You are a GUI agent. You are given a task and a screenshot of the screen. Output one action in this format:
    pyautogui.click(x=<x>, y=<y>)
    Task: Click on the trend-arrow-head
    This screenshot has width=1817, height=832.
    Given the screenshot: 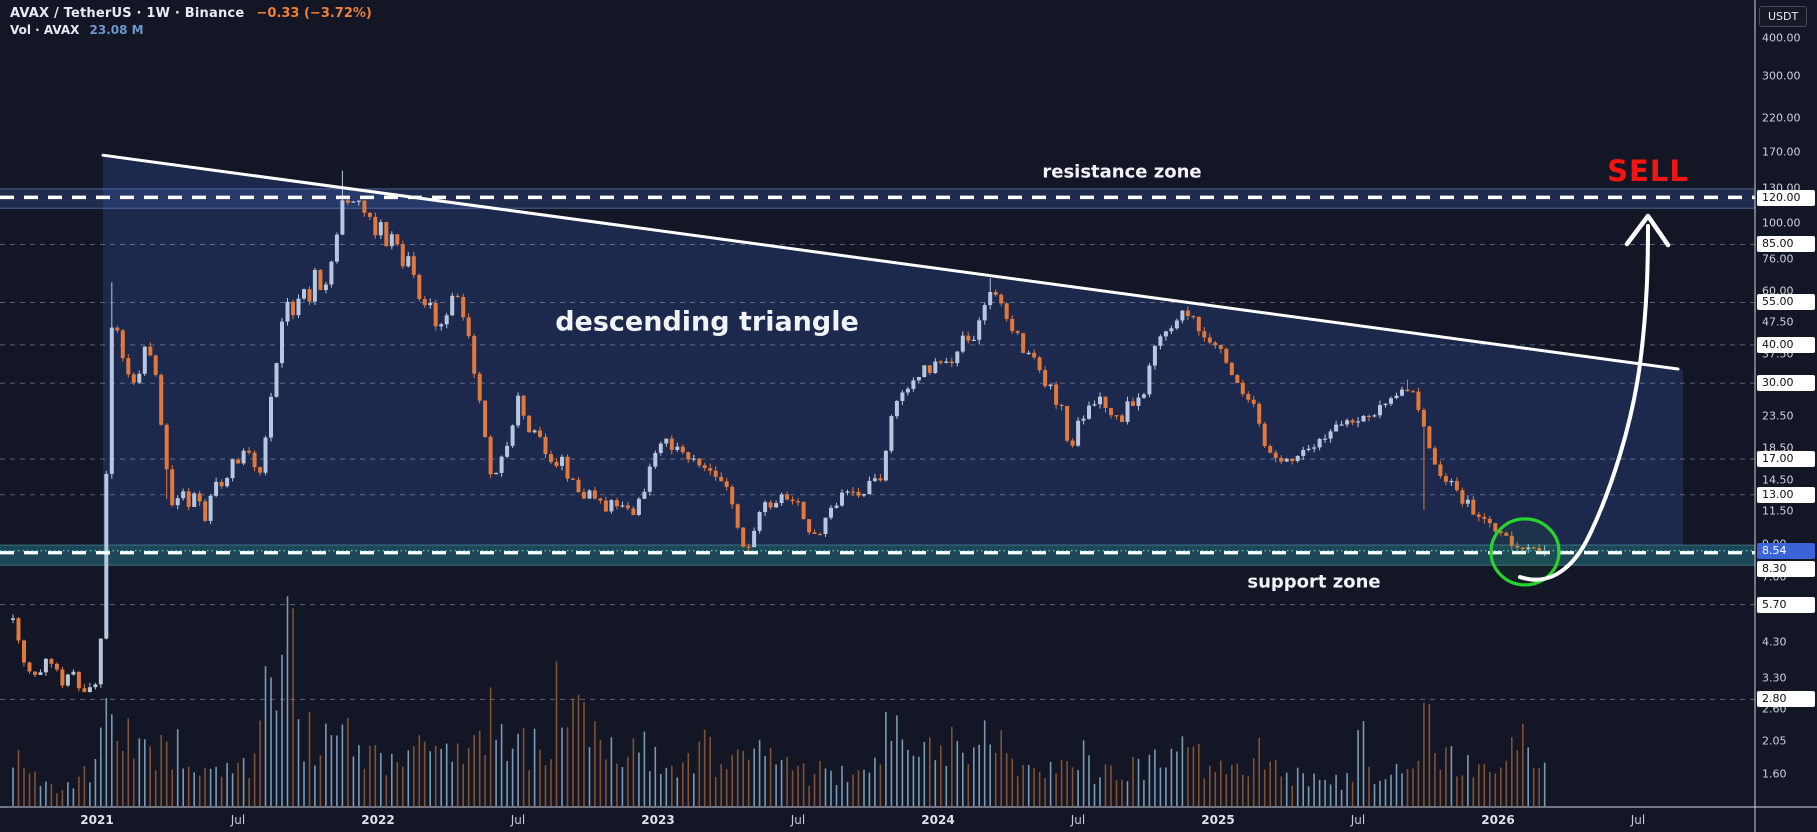 What is the action you would take?
    pyautogui.click(x=1647, y=230)
    